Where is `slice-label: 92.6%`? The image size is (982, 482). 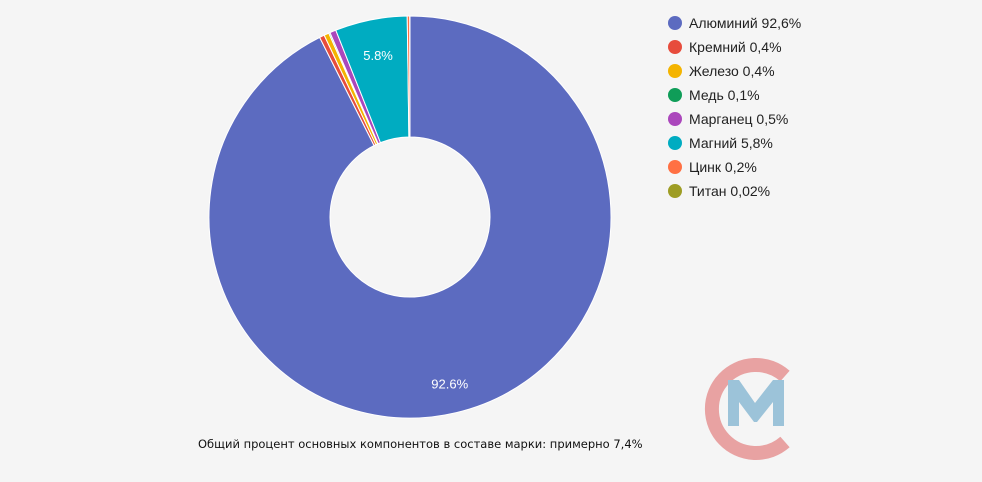
slice-label: 92.6% is located at coordinates (449, 383).